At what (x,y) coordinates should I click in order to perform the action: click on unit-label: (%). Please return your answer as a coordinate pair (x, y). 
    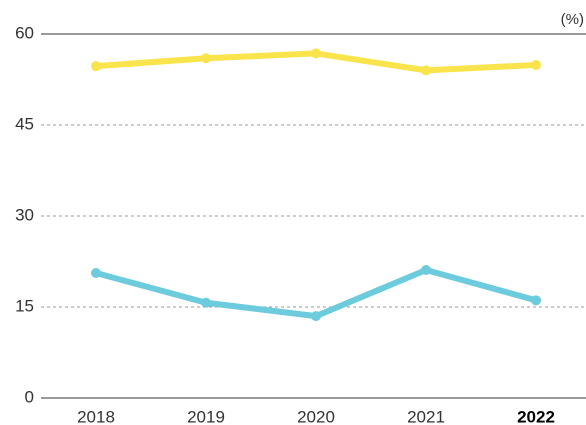
    Looking at the image, I should click on (572, 19).